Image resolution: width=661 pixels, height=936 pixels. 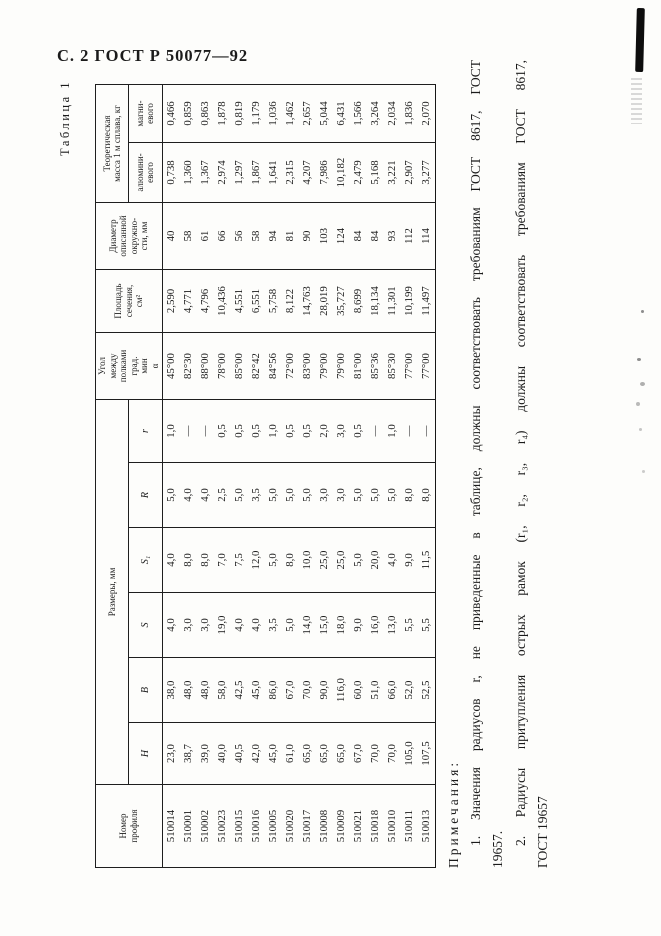 I want to click on table-cell: 3,264, so click(x=375, y=113).